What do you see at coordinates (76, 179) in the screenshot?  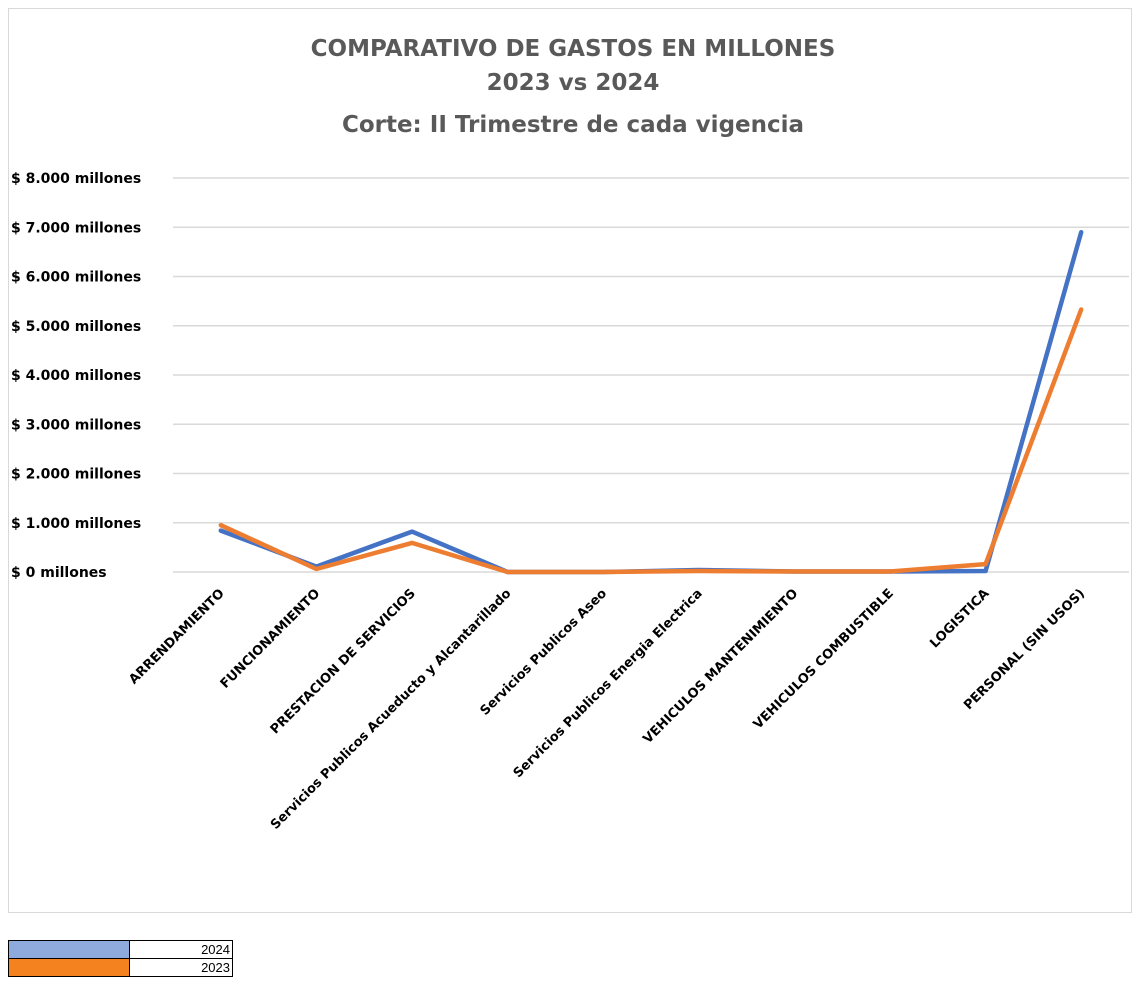 I see `y-tick-label: $ 8.000 millones` at bounding box center [76, 179].